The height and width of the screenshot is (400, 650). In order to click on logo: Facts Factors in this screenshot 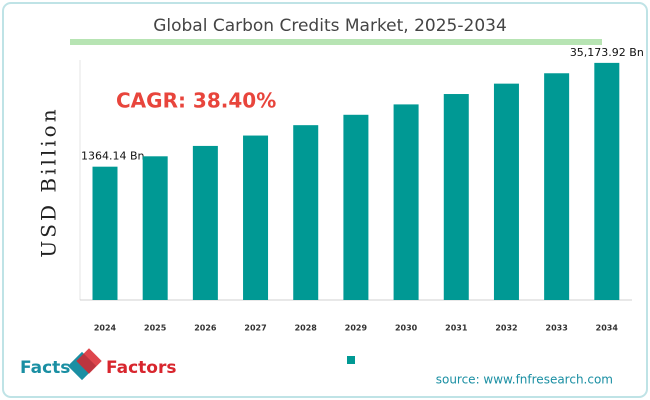, I will do `click(98, 364)`.